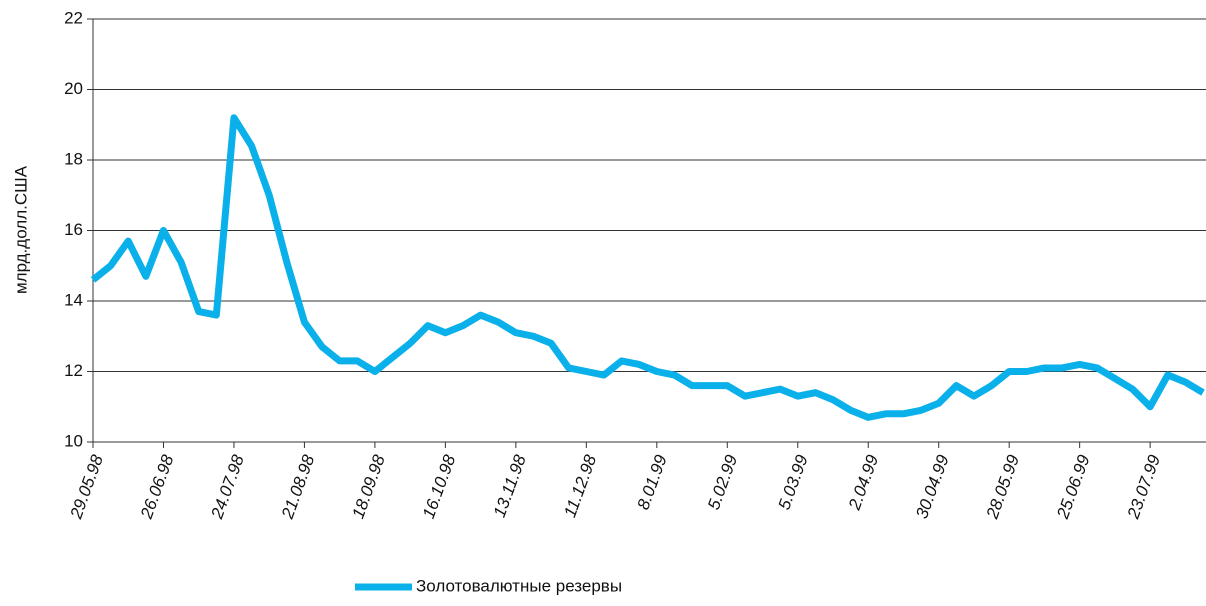  Describe the element at coordinates (73, 370) in the screenshot. I see `y-tick-label: 12` at that location.